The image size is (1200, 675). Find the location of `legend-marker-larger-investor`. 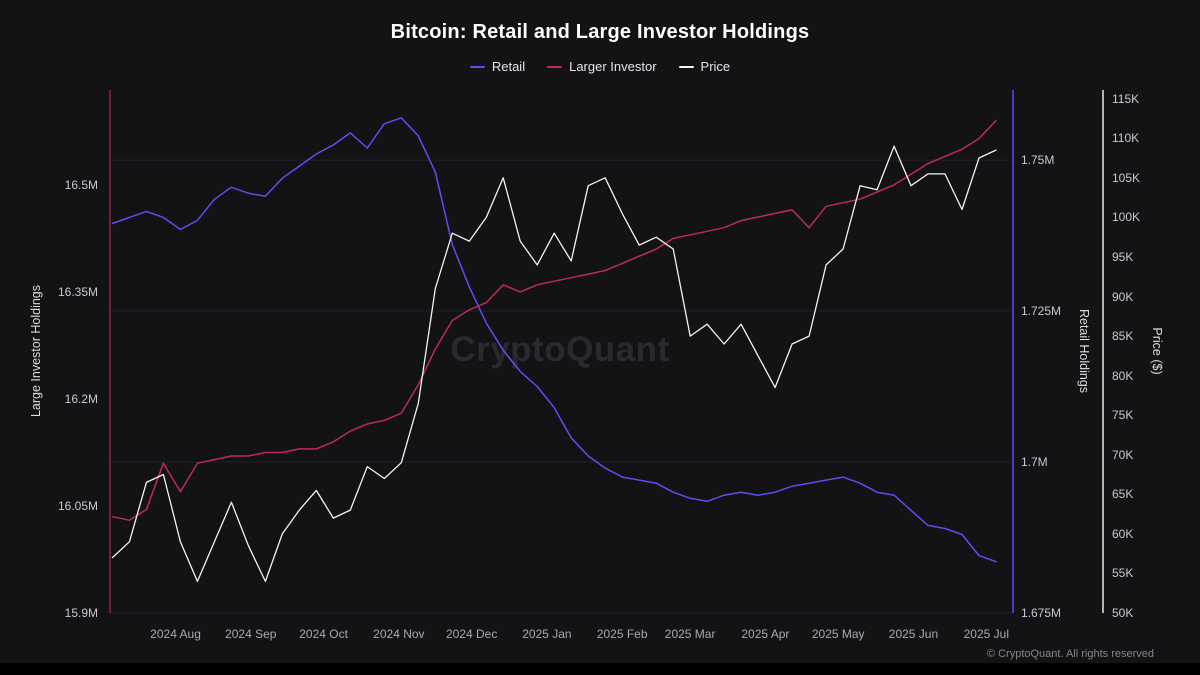

legend-marker-larger-investor is located at coordinates (555, 66).